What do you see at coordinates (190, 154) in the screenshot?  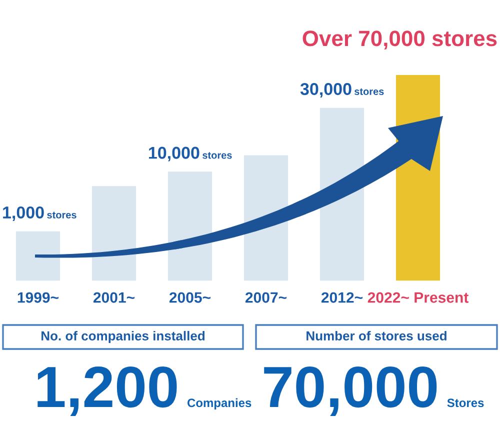 I see `annotation: 10,000 stores` at bounding box center [190, 154].